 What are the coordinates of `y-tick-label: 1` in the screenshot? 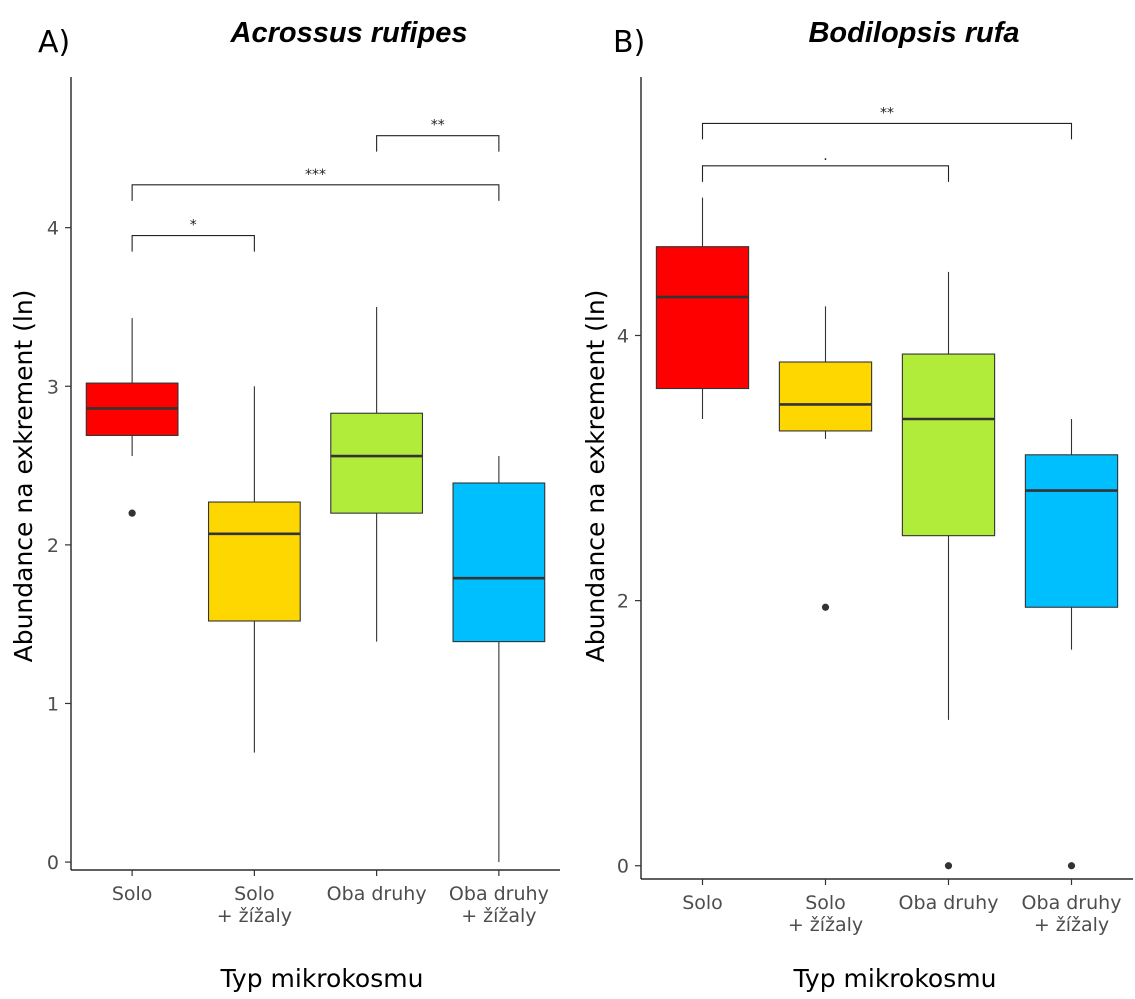 It's located at (53, 704).